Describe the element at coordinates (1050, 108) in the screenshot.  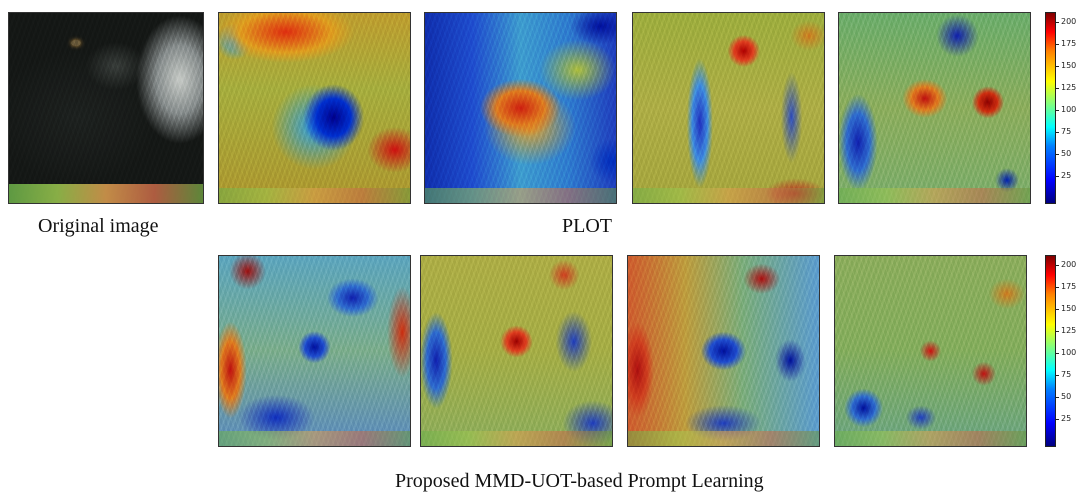
I see `colorbar-top` at that location.